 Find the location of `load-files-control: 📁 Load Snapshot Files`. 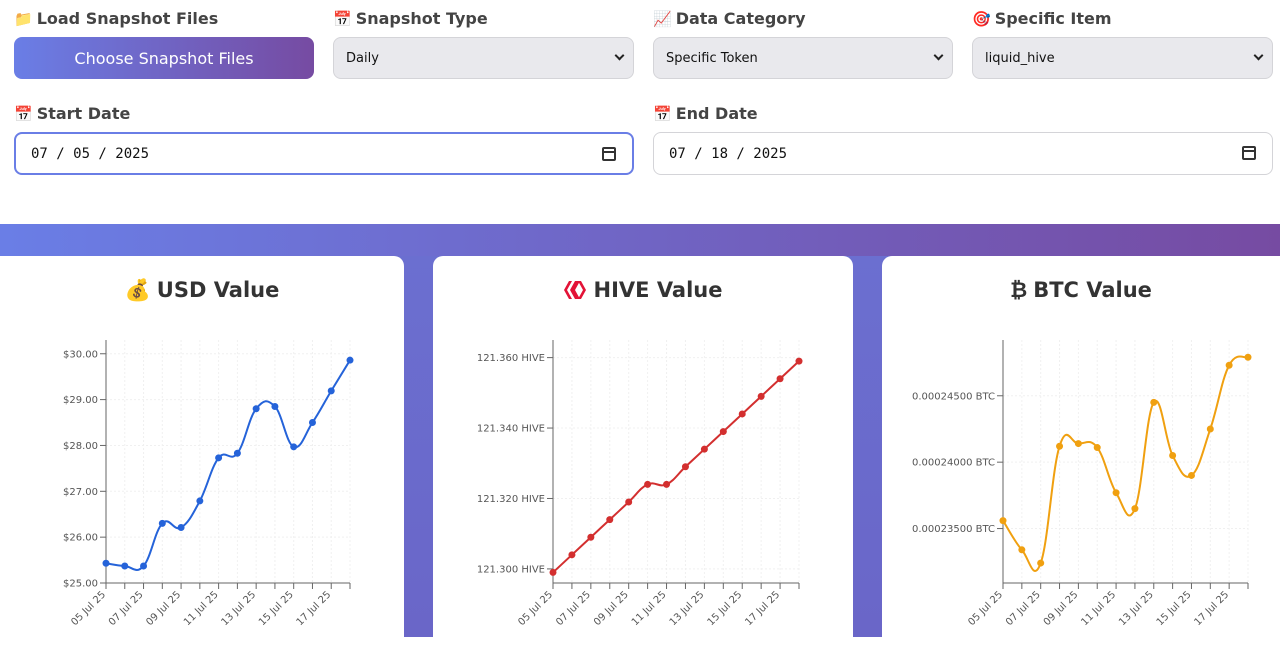

load-files-control: 📁 Load Snapshot Files is located at coordinates (116, 19).